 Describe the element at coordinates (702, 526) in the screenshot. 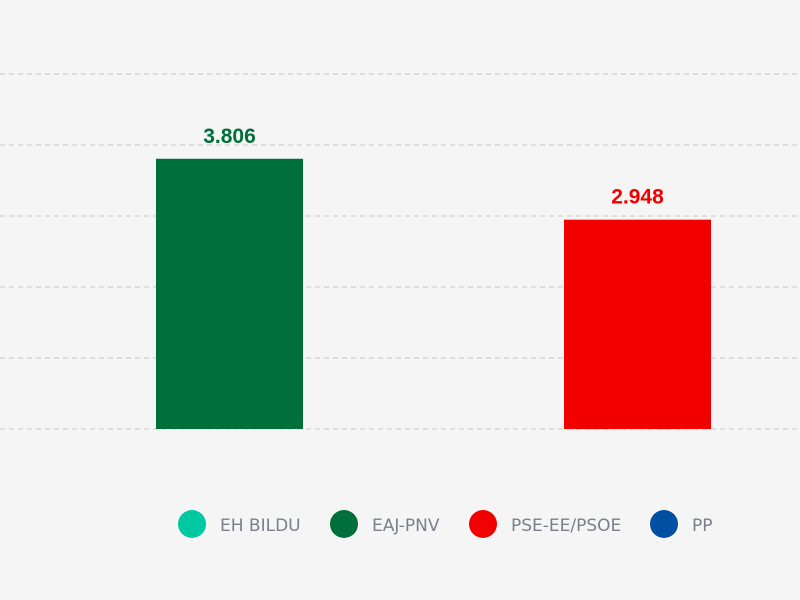

I see `legend-label: PP` at that location.